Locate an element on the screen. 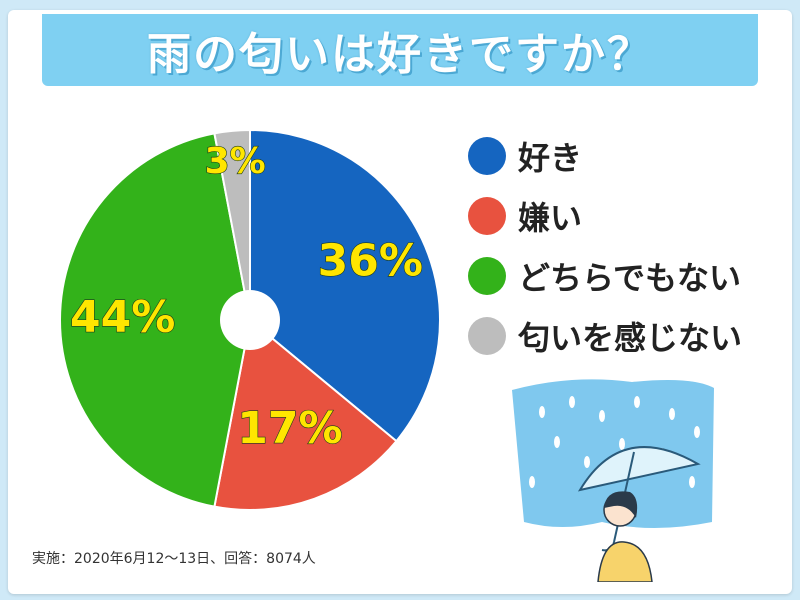 The width and height of the screenshot is (800, 600). umbrella-rain-icon is located at coordinates (613, 480).